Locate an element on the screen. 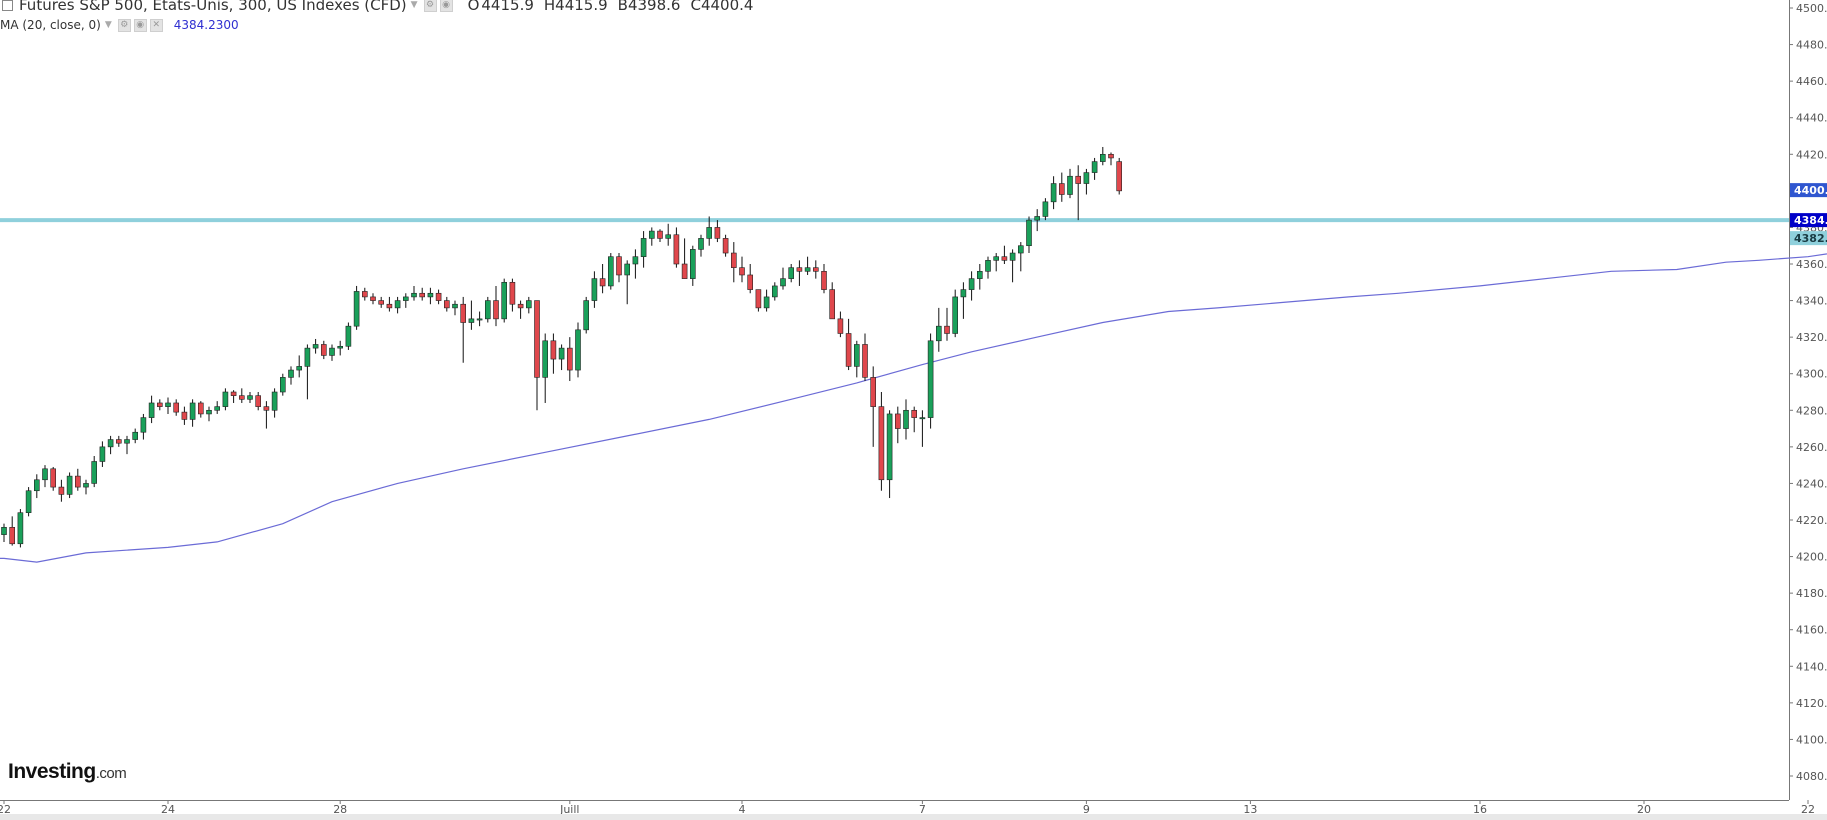 The width and height of the screenshot is (1827, 820). close-icon: ✕ is located at coordinates (156, 25).